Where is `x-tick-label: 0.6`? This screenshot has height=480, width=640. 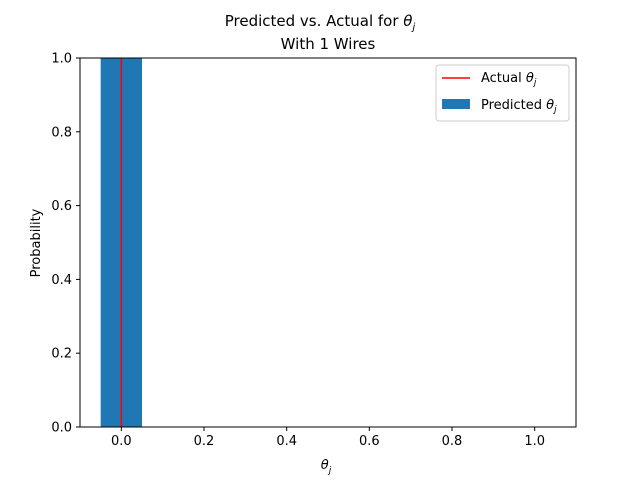
x-tick-label: 0.6 is located at coordinates (369, 441).